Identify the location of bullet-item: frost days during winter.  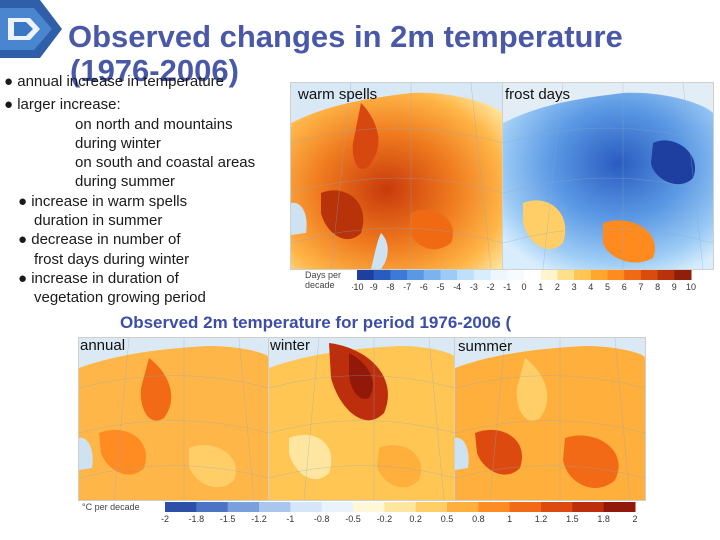
(112, 259).